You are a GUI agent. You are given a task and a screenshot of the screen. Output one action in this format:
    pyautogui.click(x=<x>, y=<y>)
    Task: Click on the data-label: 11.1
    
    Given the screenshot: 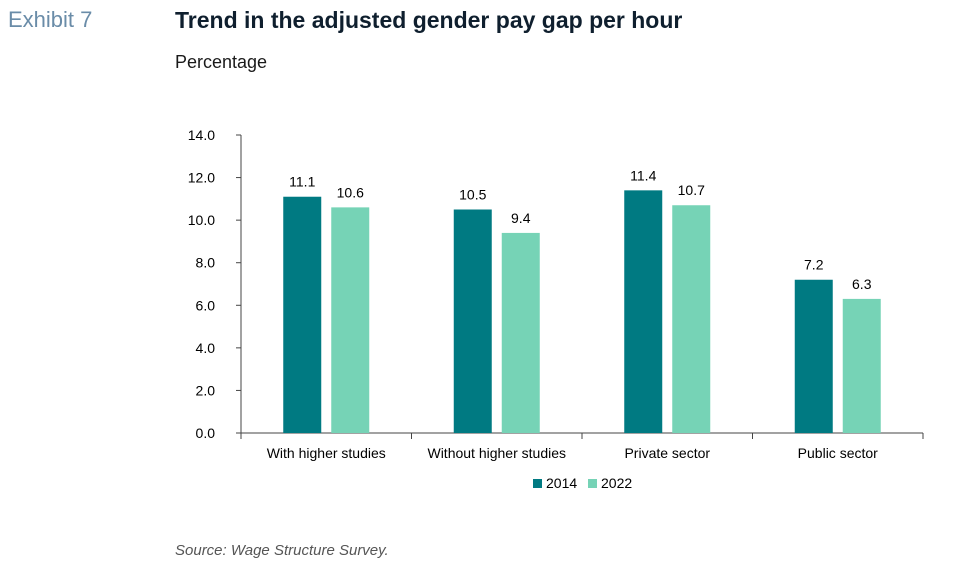 What is the action you would take?
    pyautogui.click(x=302, y=182)
    